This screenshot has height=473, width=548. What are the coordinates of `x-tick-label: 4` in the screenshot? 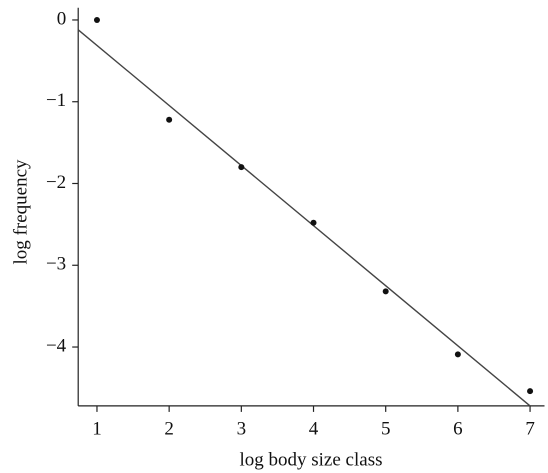 It's located at (314, 428).